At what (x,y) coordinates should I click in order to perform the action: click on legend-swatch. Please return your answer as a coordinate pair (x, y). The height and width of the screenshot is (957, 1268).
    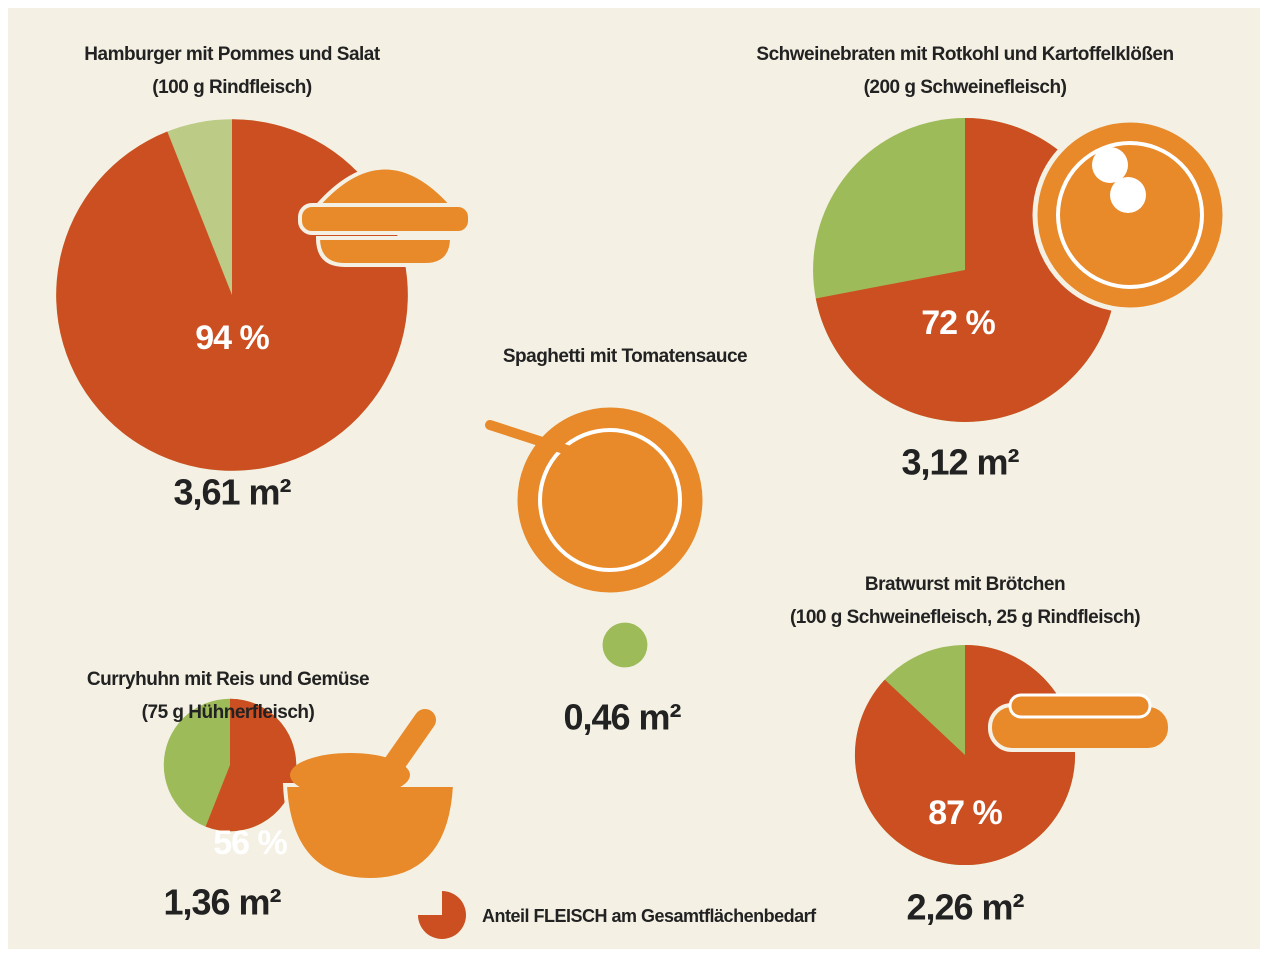
    Looking at the image, I should click on (442, 915).